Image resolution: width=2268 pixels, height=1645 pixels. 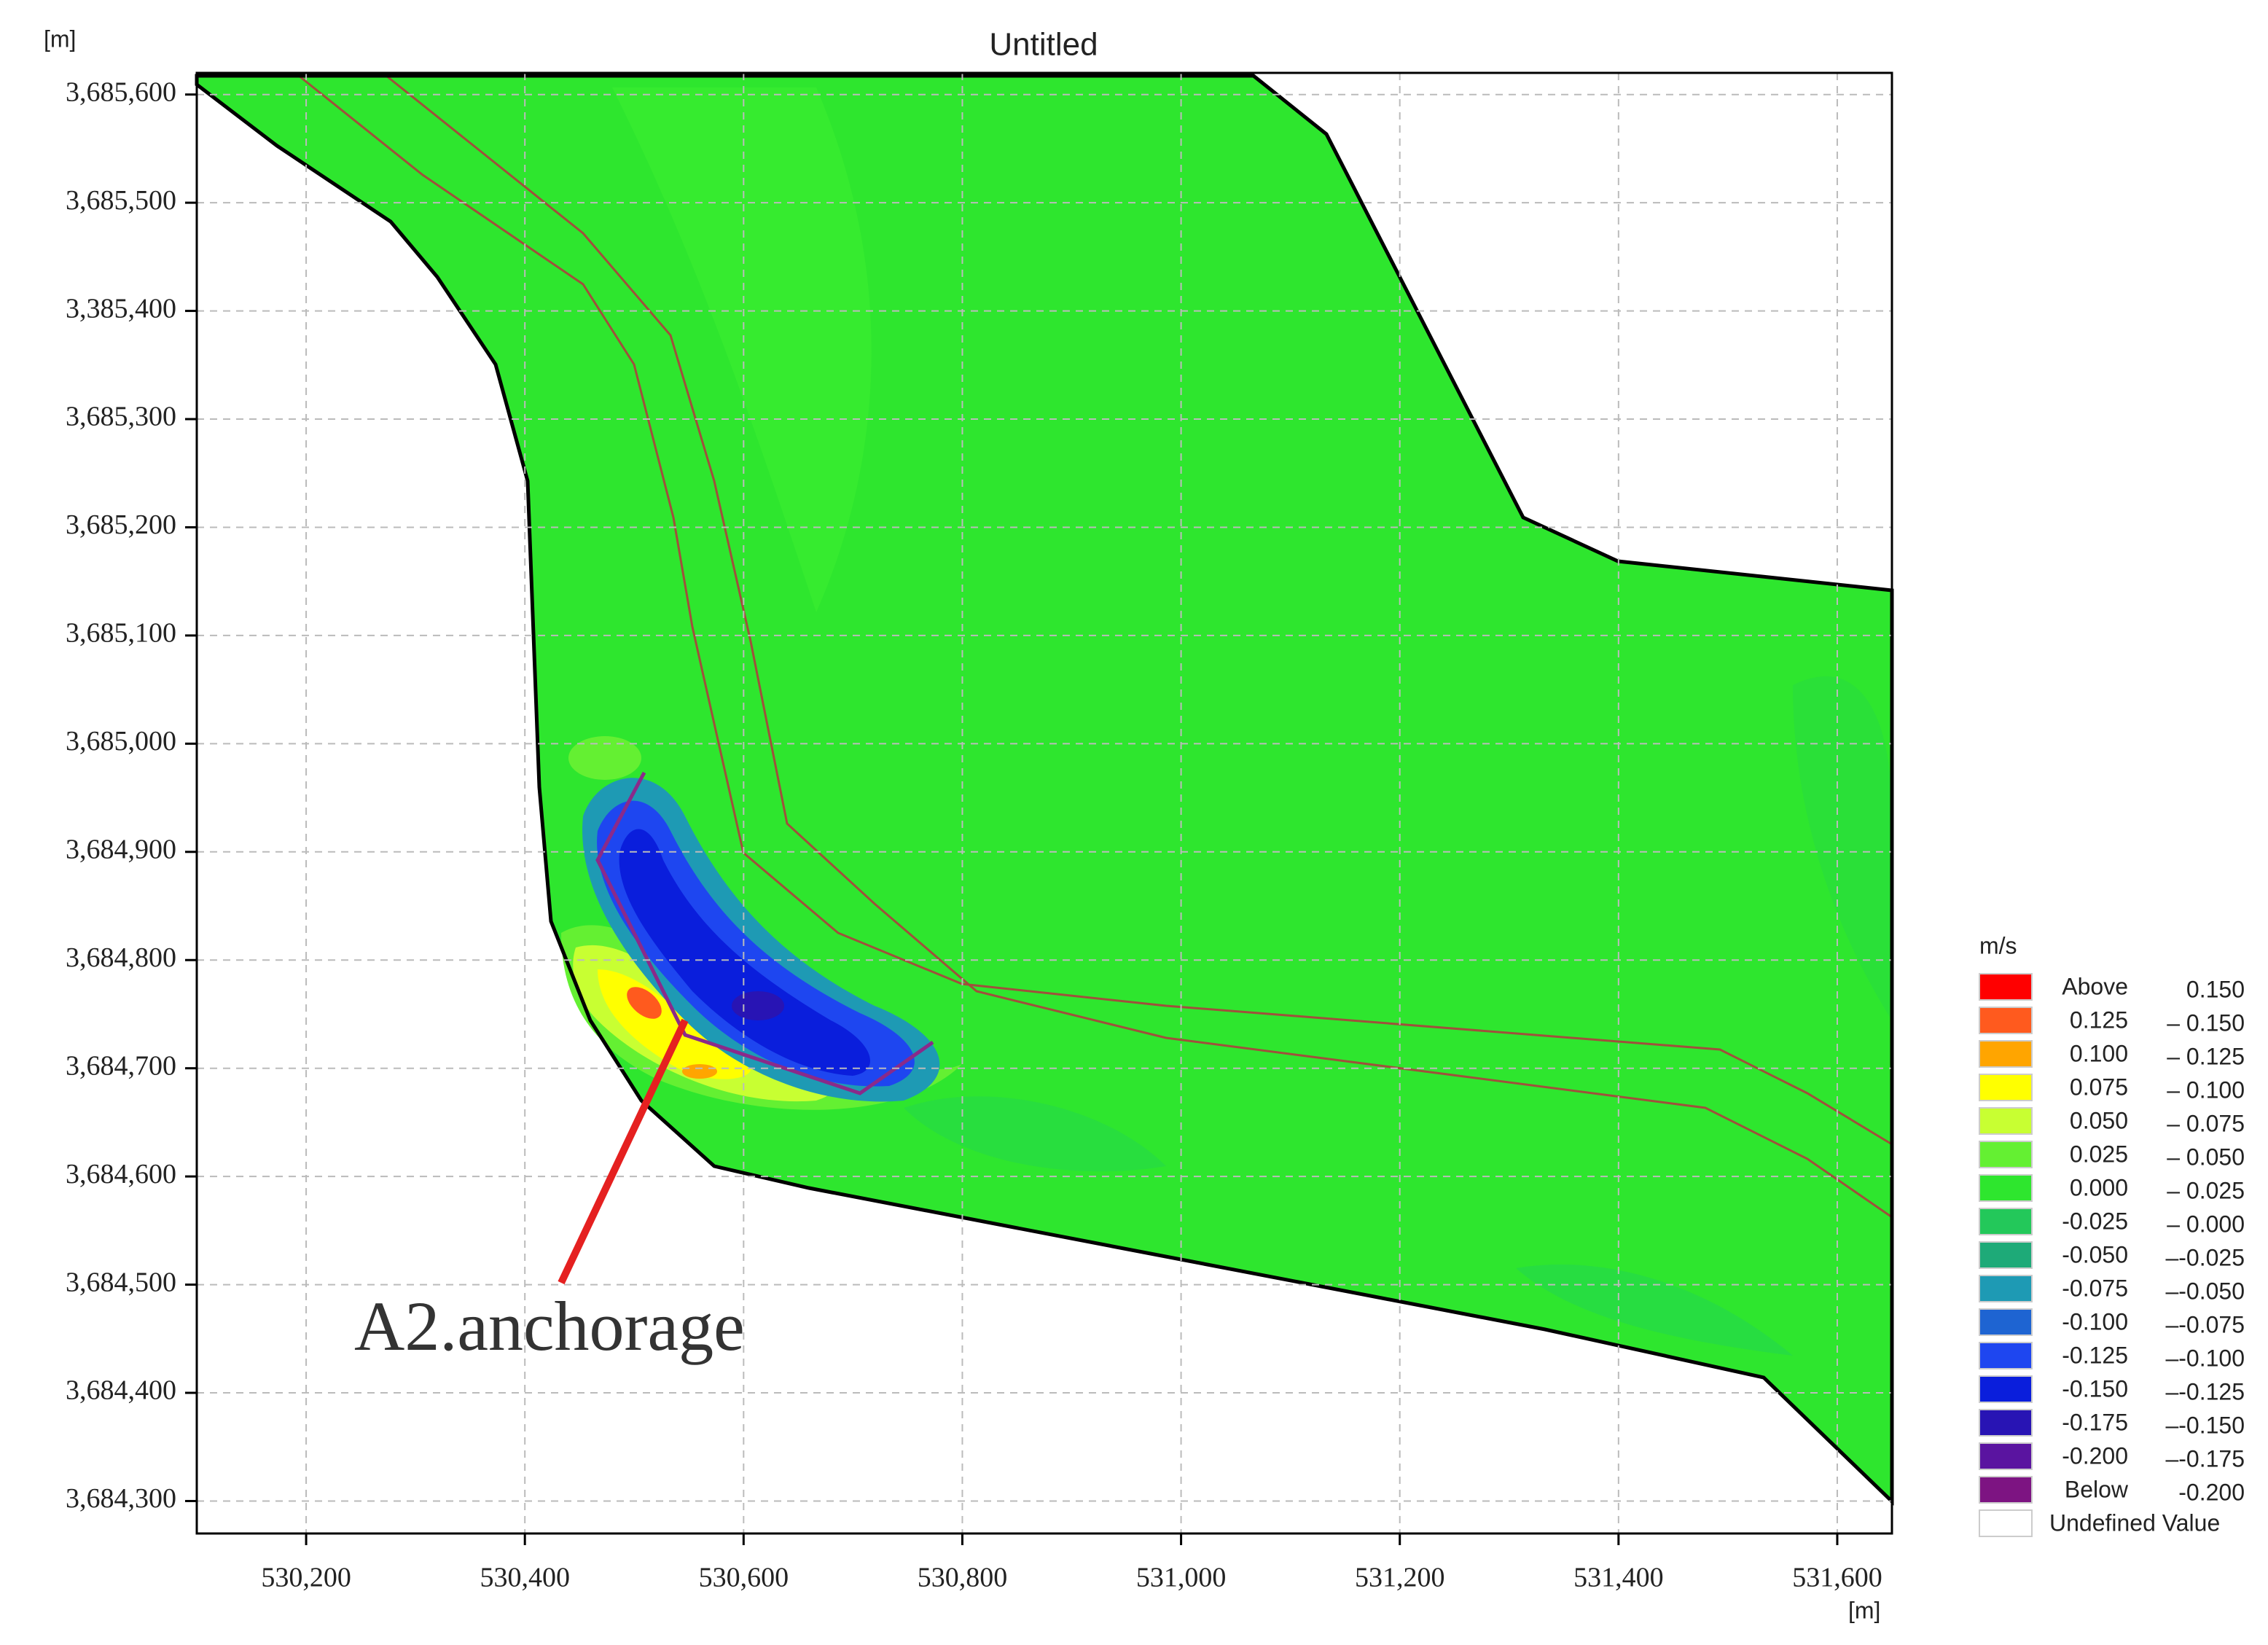 I want to click on y-tick-label: 3,685,200, so click(x=121, y=524).